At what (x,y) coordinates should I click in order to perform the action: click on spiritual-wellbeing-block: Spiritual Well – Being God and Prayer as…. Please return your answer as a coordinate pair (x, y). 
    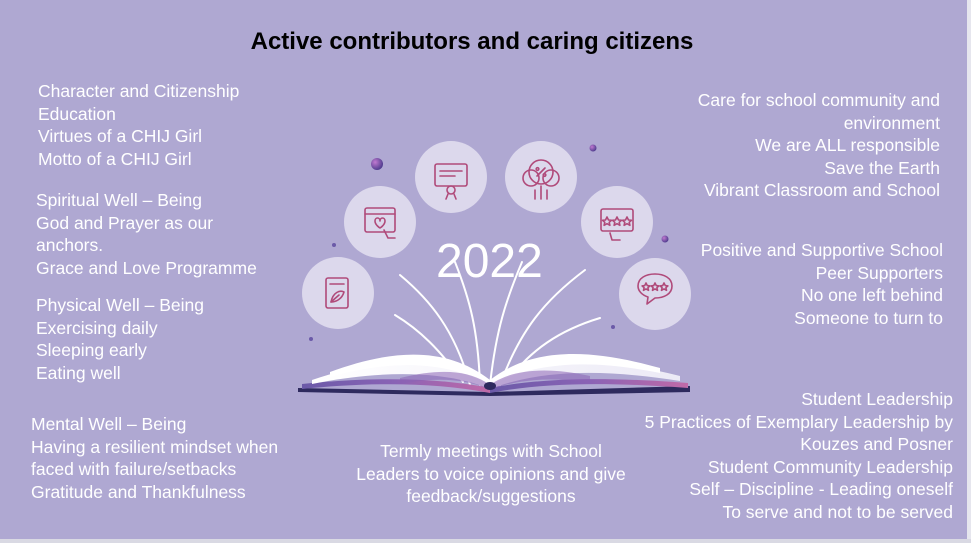
    Looking at the image, I should click on (146, 234).